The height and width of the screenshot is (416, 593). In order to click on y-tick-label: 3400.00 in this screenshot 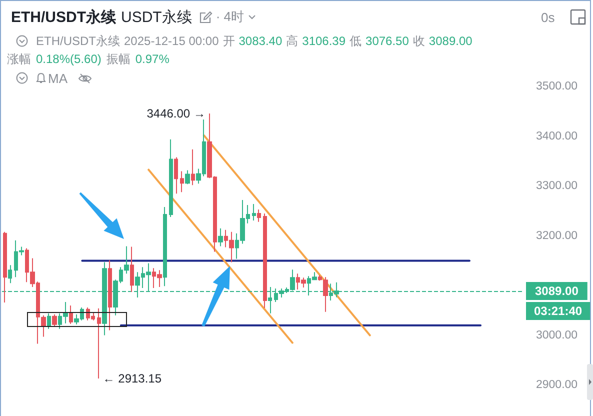, I will do `click(557, 136)`.